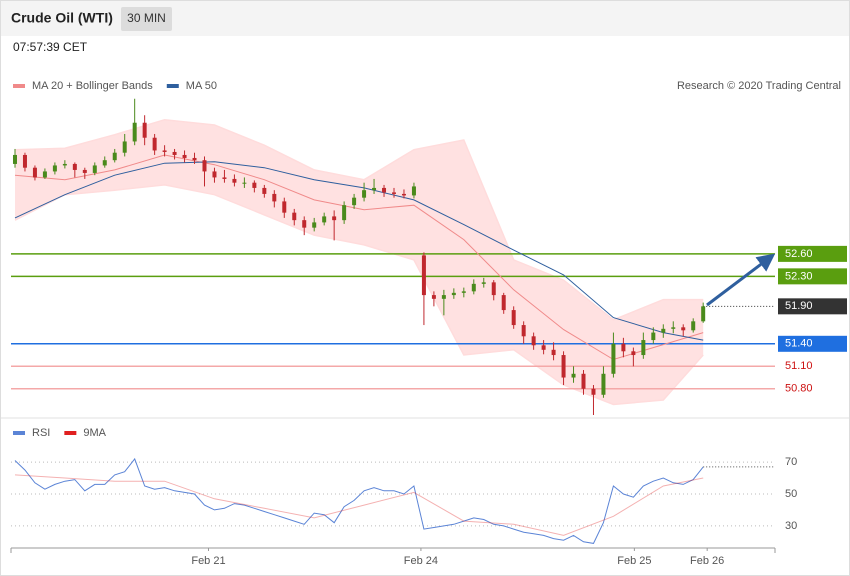 This screenshot has height=576, width=850. Describe the element at coordinates (62, 18) in the screenshot. I see `title: Crude Oil (WTI)` at that location.